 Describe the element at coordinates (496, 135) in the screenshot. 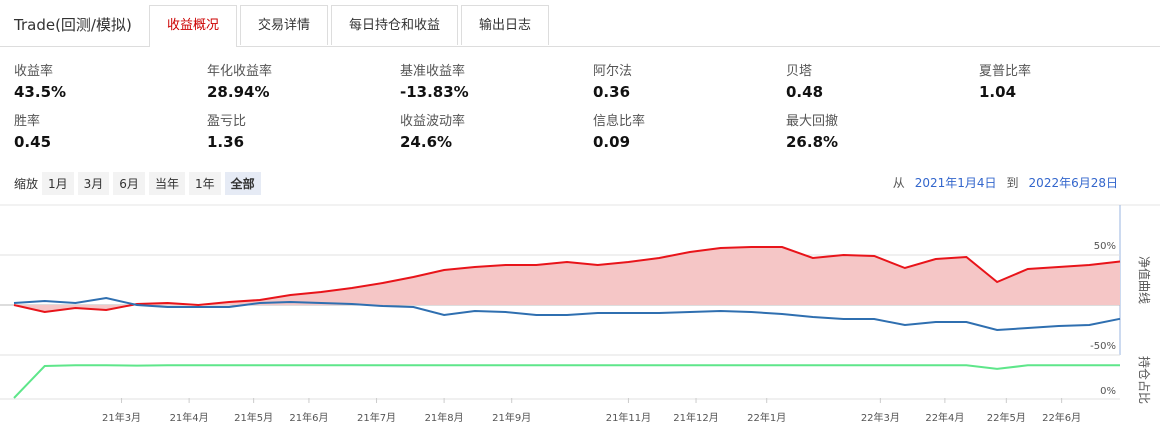

I see `metric: 收益波动率 24.6%` at that location.